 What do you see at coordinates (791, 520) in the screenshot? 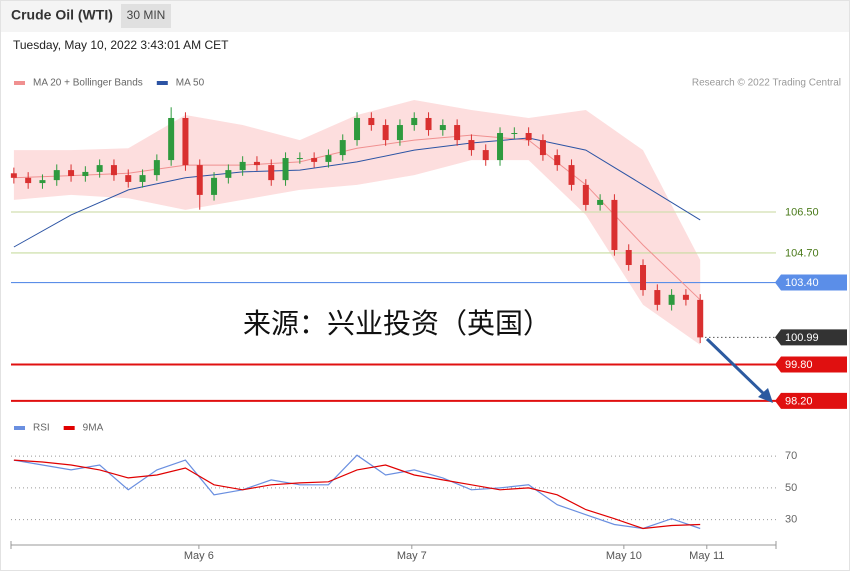
I see `y-tick-label: 30` at bounding box center [791, 520].